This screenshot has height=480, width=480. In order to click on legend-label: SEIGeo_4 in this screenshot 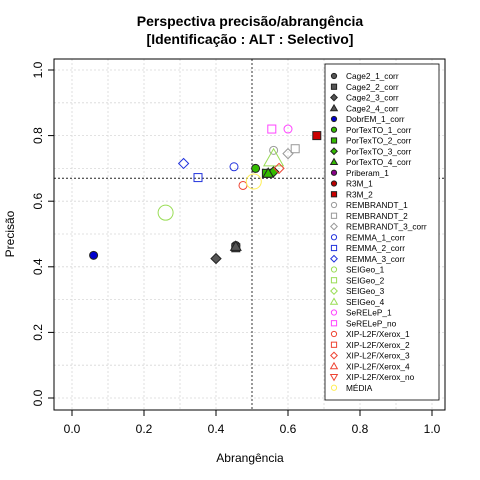, I will do `click(365, 302)`.